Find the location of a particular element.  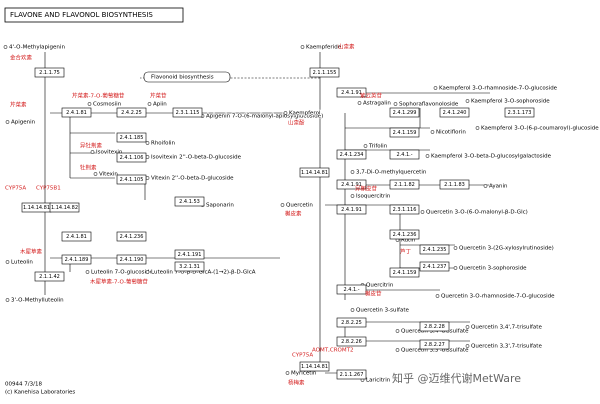

enzyme-label: 2.8.2.27 is located at coordinates (434, 345).